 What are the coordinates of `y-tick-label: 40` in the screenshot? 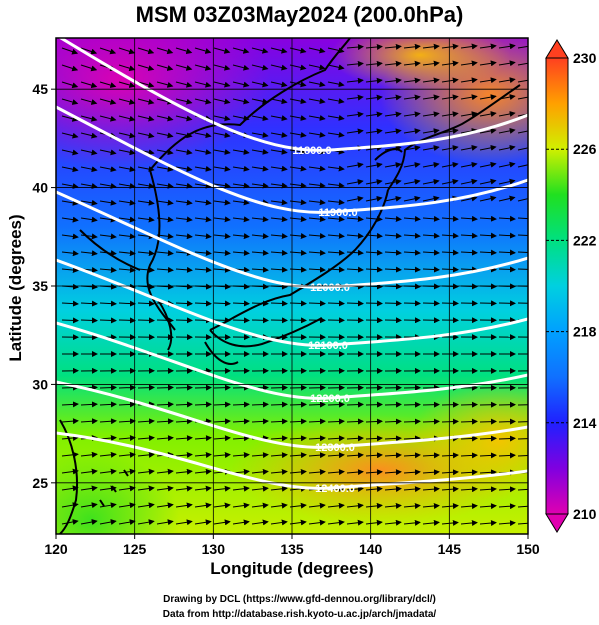 It's located at (40, 188).